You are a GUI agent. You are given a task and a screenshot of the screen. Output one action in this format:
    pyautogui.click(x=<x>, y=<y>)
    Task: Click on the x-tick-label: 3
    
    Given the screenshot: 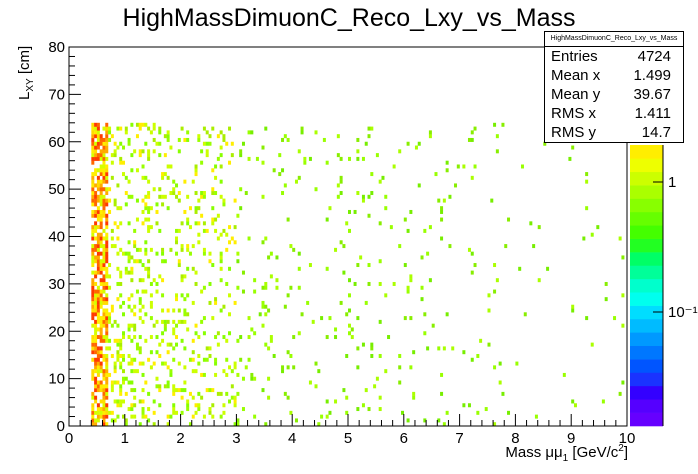 What is the action you would take?
    pyautogui.click(x=236, y=438)
    